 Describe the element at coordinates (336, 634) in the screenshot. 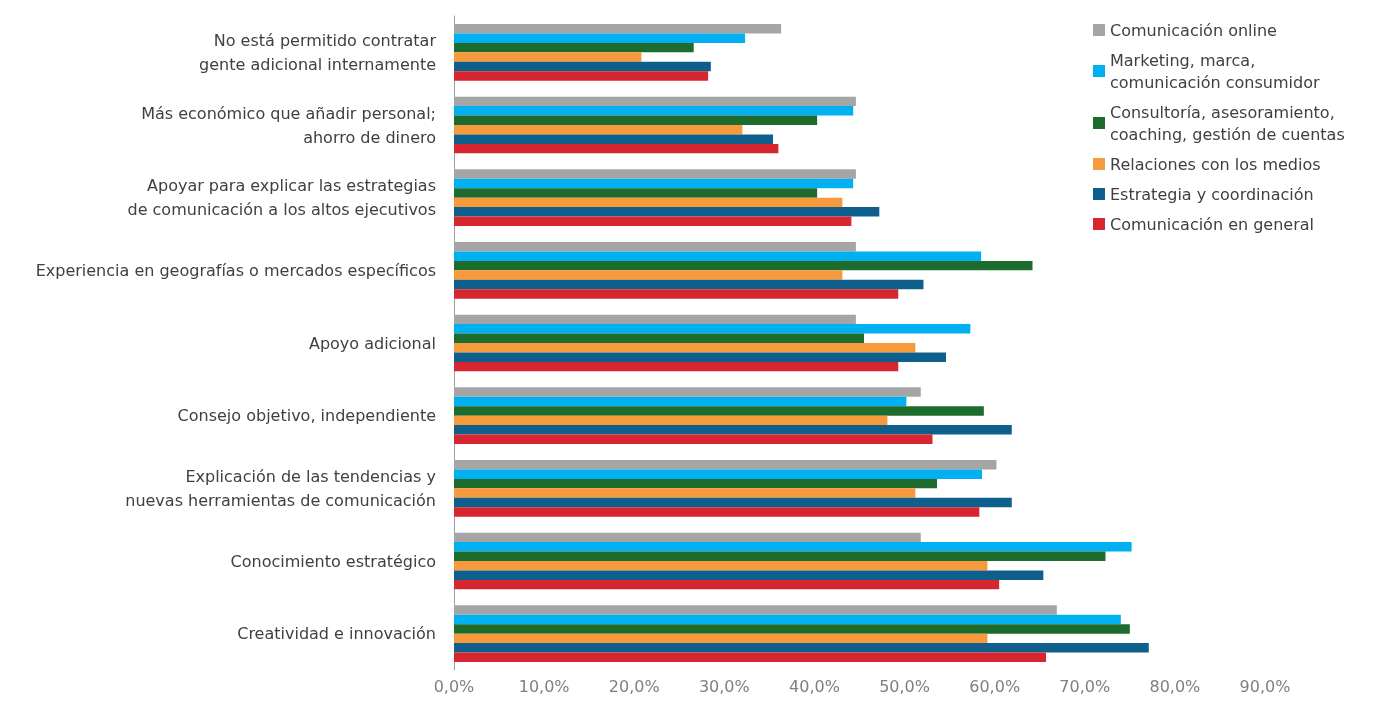

I see `y-tick-label: Creatividad e innovación` at that location.